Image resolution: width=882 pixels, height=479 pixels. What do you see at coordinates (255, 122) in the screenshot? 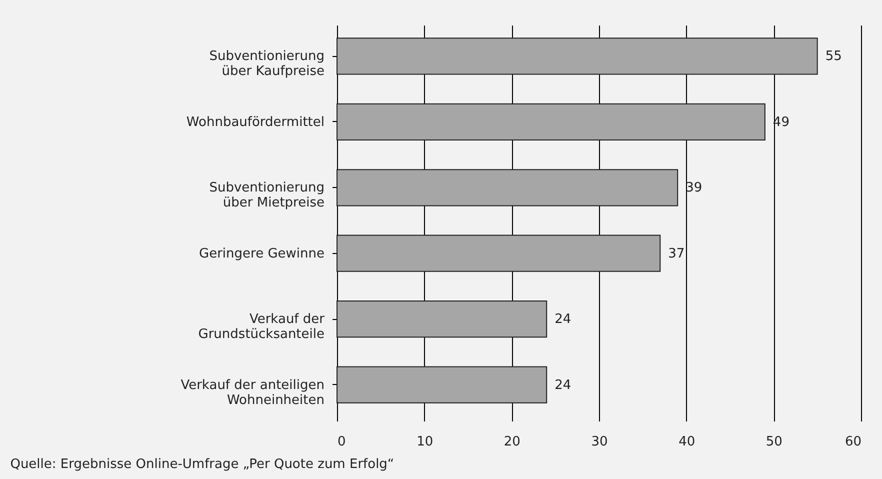
I see `y-tick-label: Wohnbaufördermittel` at bounding box center [255, 122].